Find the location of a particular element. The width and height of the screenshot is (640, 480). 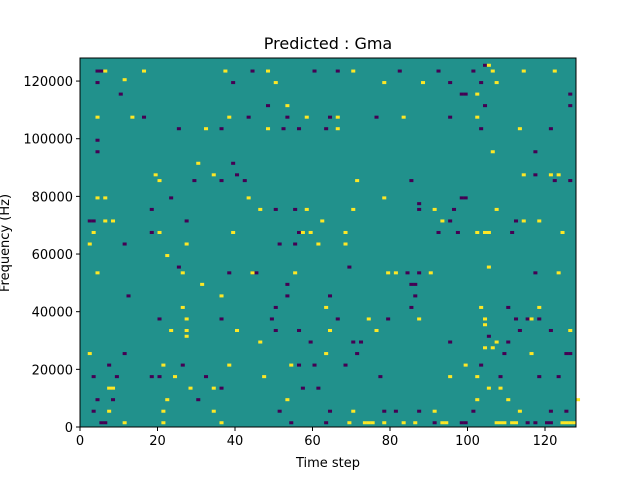

y-tick-label: 40000 is located at coordinates (52, 313).